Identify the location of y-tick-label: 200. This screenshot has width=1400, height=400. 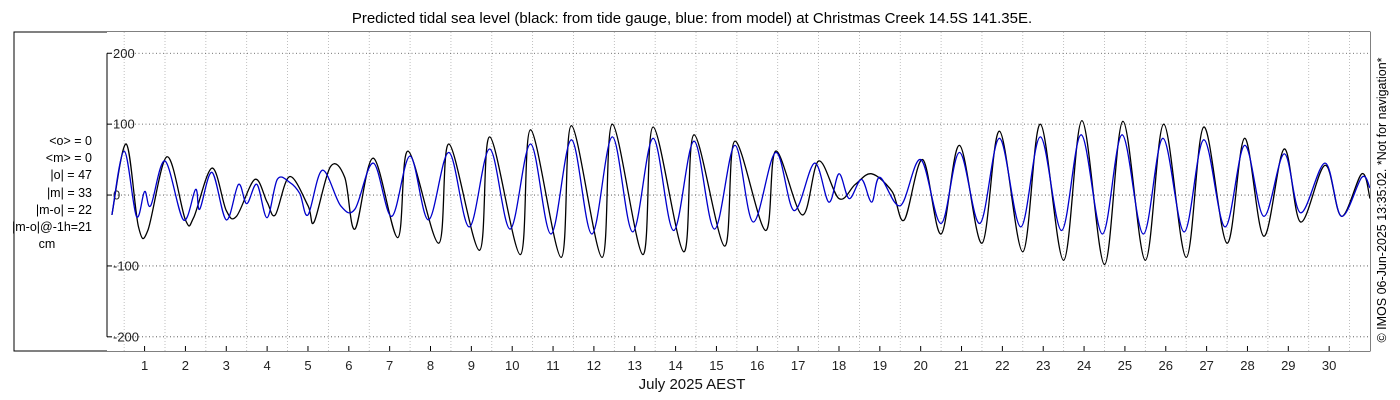
(124, 53).